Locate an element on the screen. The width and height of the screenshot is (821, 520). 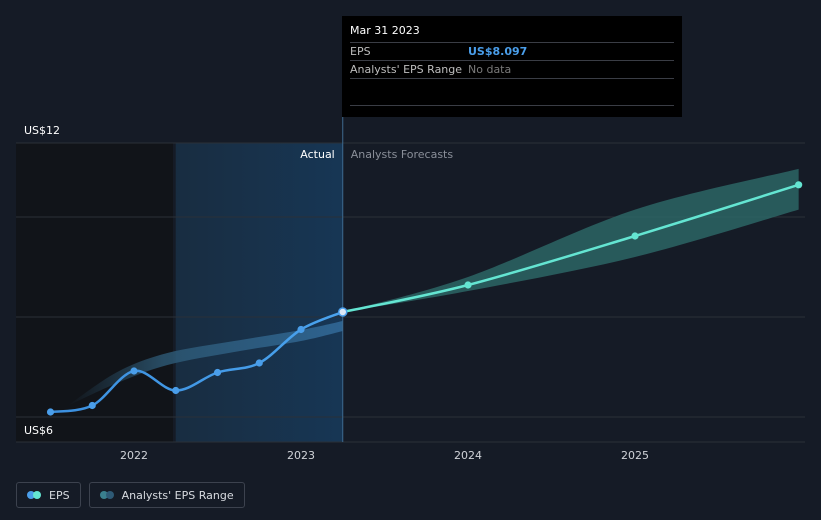
eps-actual-line is located at coordinates (196, 362).